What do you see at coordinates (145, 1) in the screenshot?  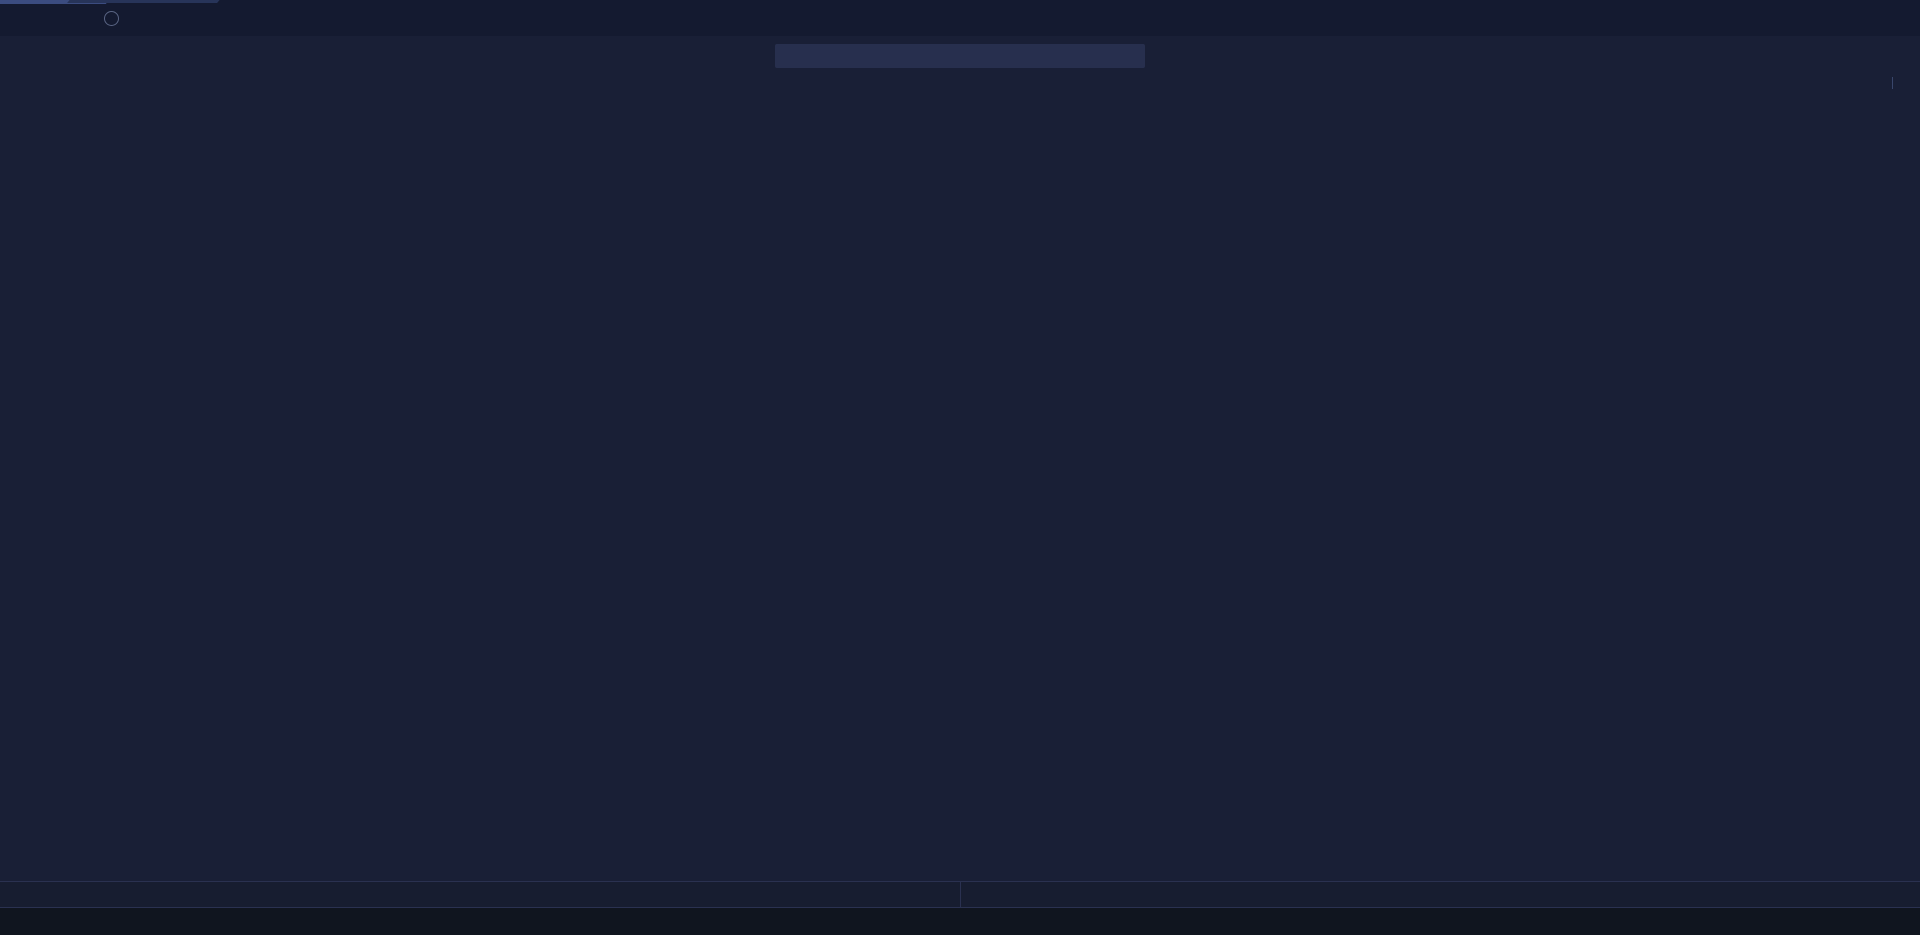 I see `corner-ribbon-icon` at bounding box center [145, 1].